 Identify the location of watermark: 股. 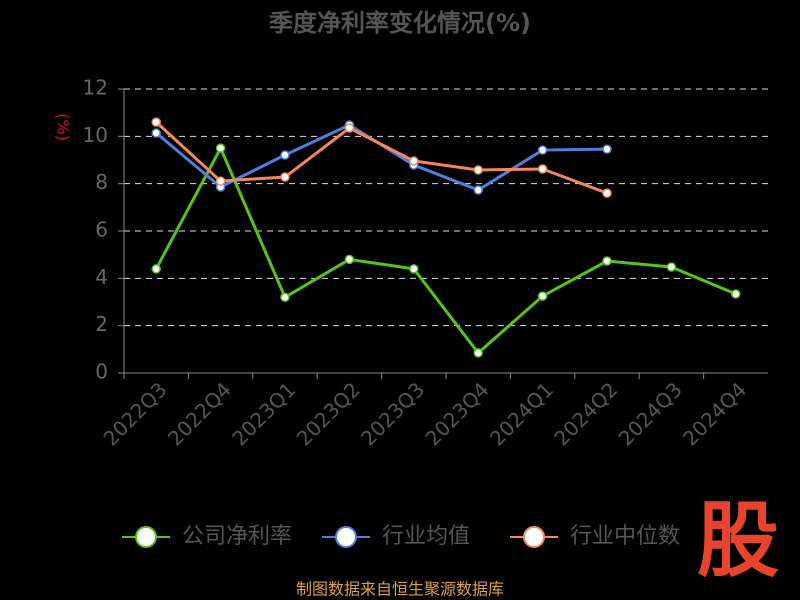
(738, 540).